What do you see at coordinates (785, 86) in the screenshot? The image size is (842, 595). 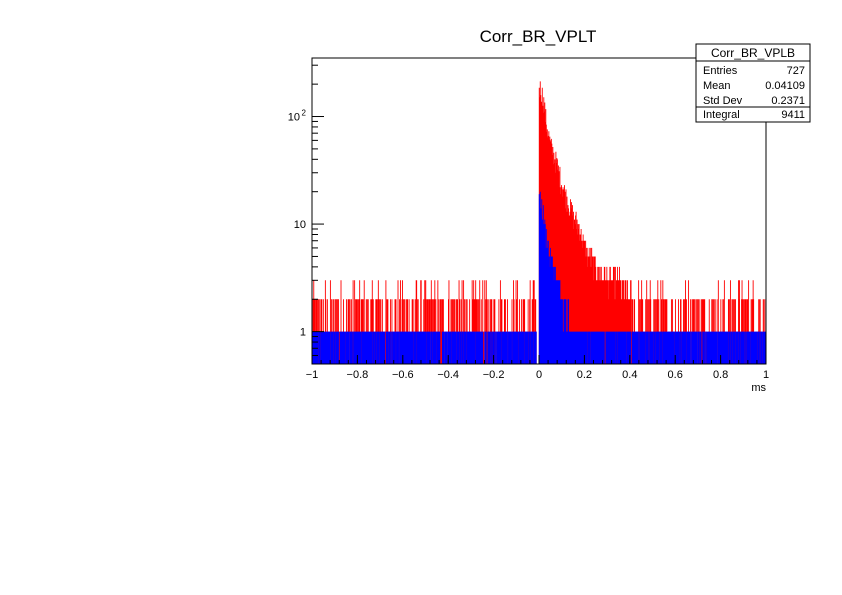 I see `stats-mean-value: 0.04109` at bounding box center [785, 86].